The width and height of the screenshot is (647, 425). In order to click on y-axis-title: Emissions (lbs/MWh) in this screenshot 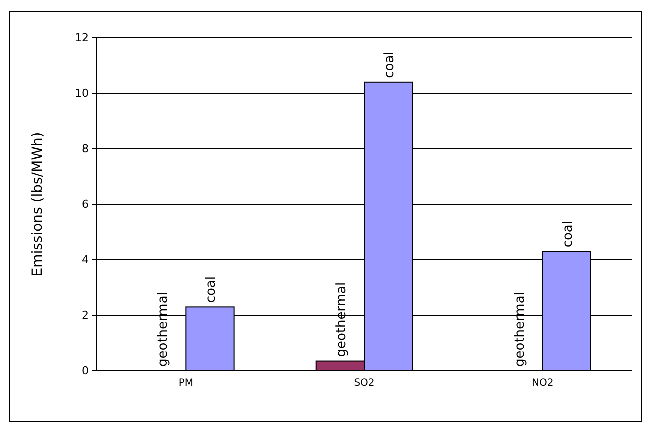, I will do `click(38, 204)`.